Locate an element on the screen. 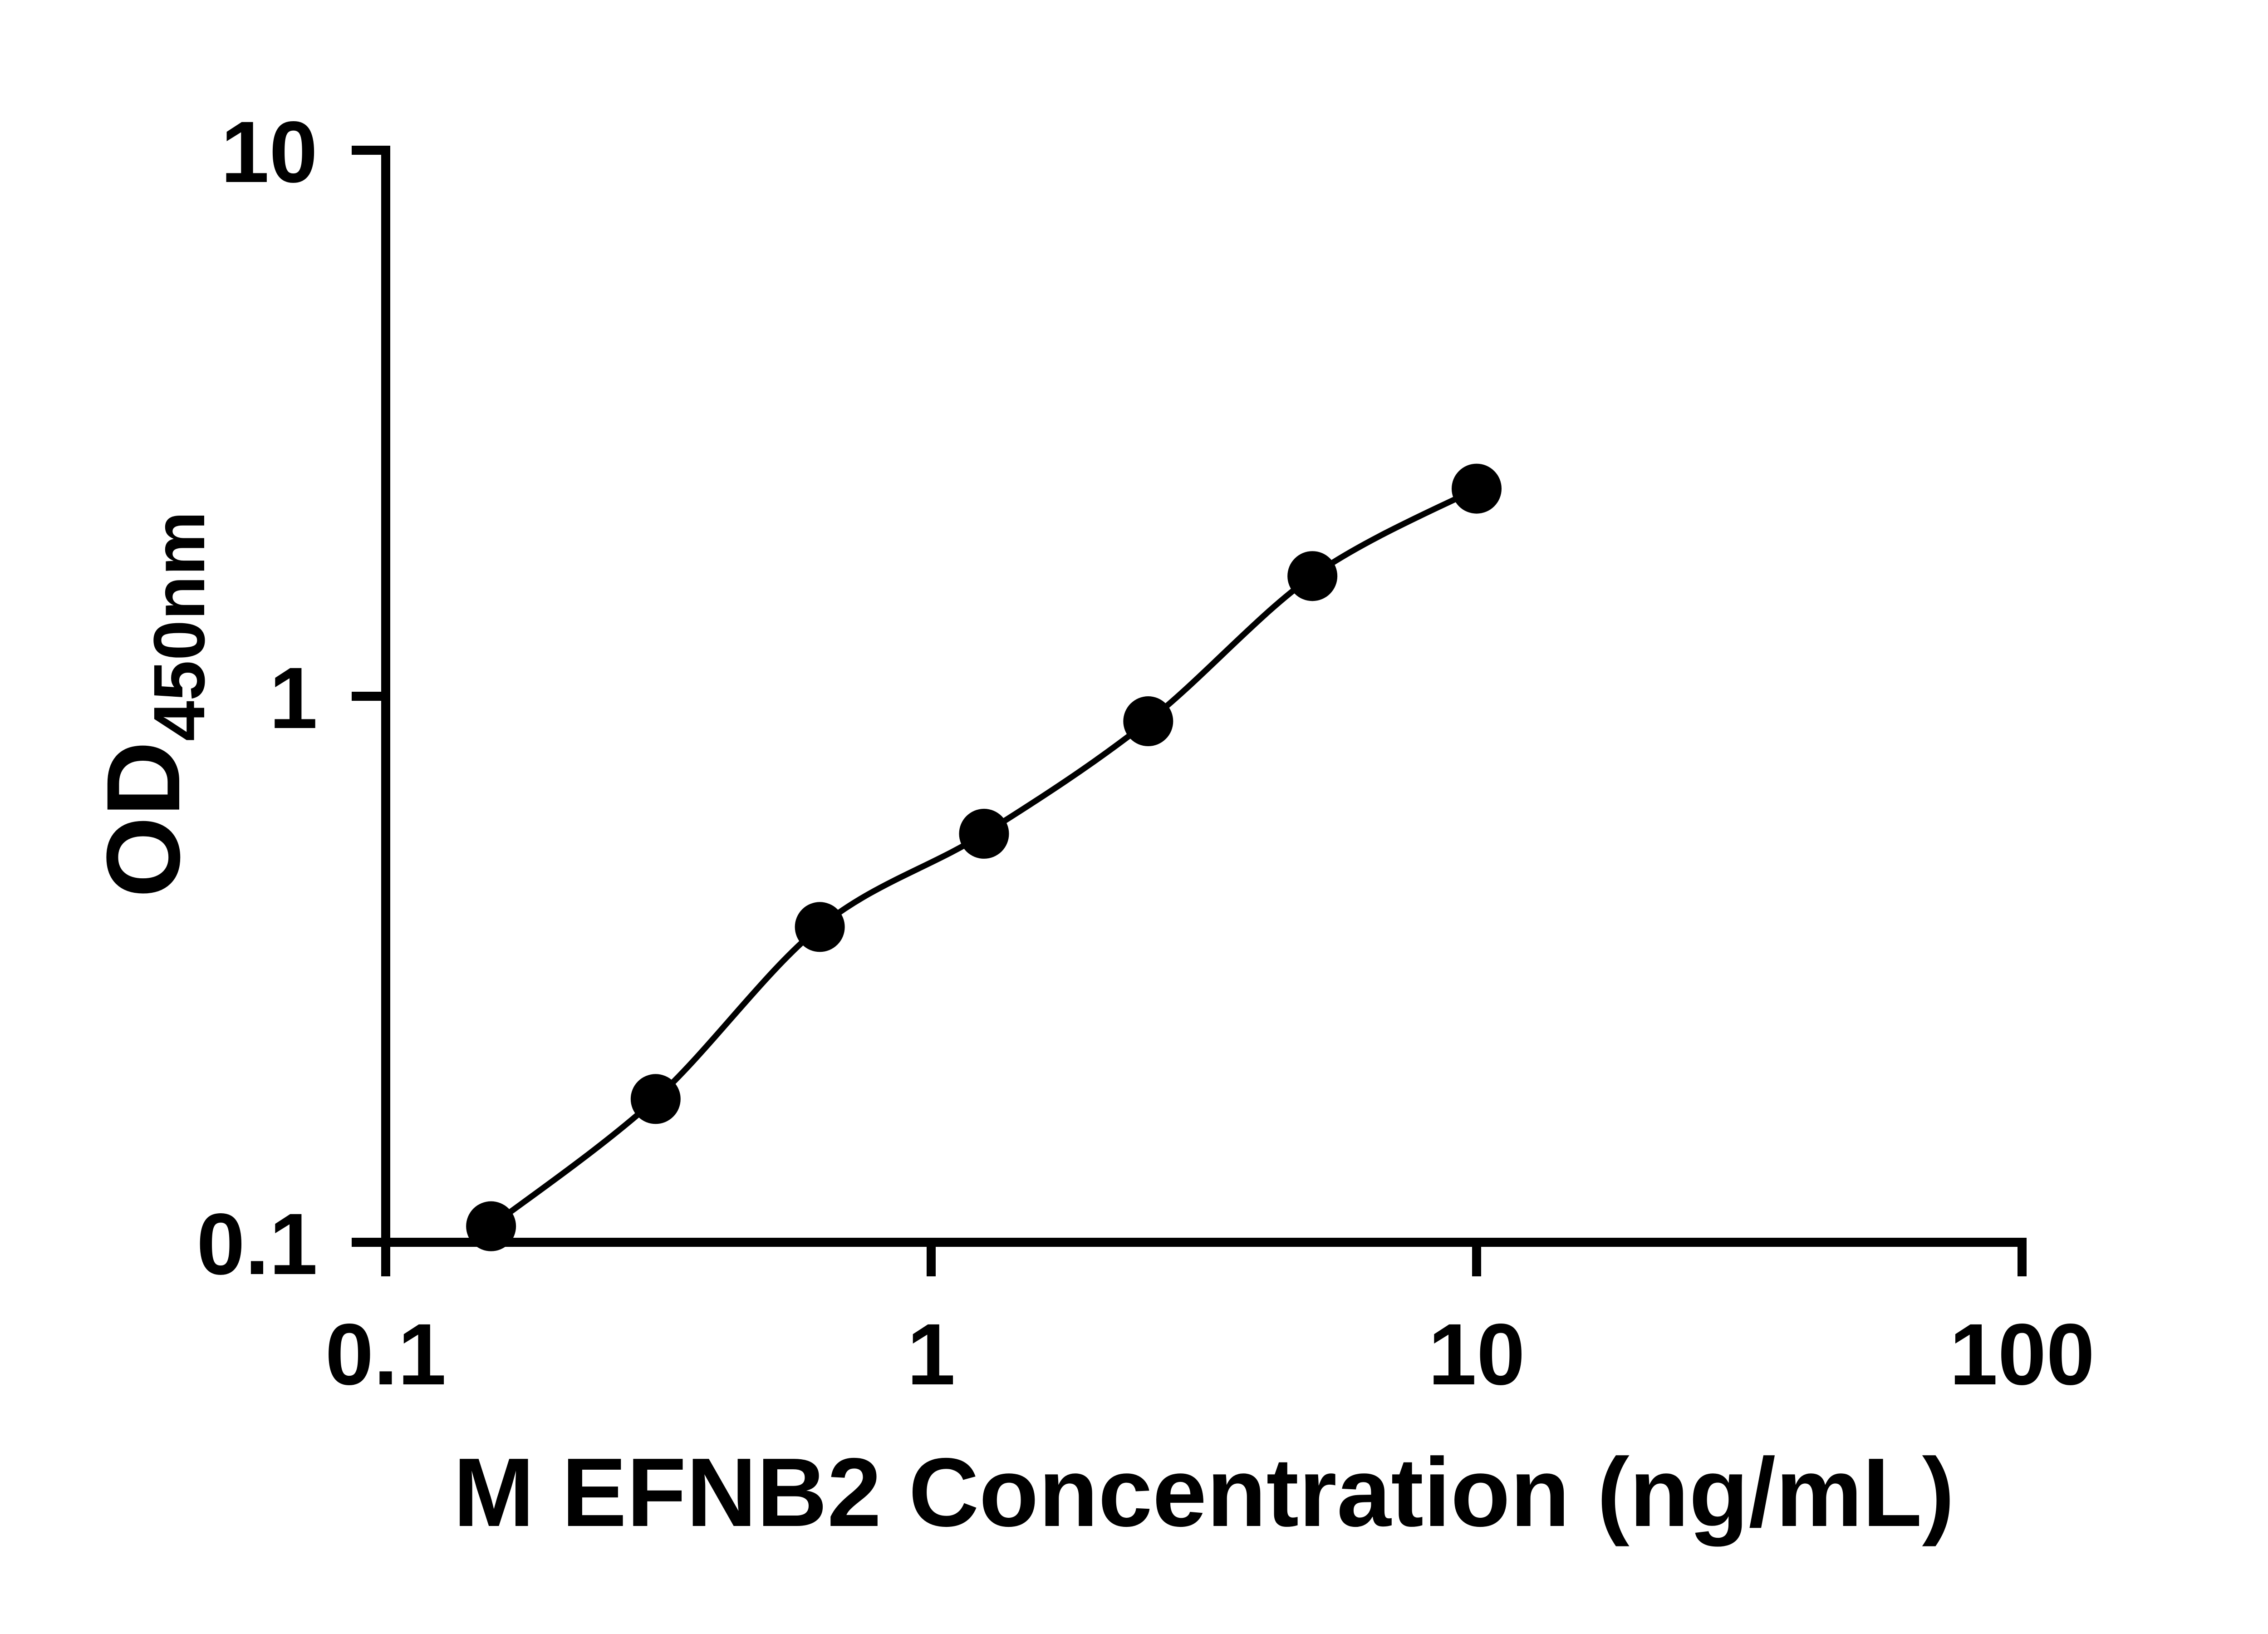 The height and width of the screenshot is (1634, 2268). y-axis-title-subscript: 450nm is located at coordinates (179, 626).